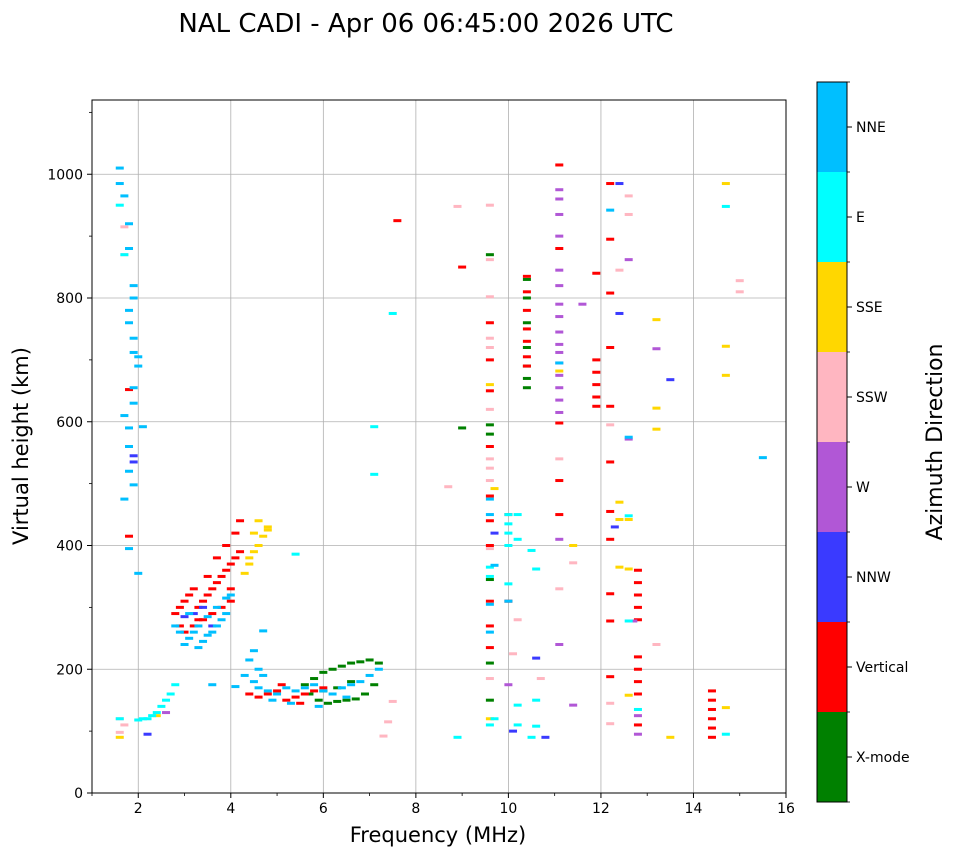 The height and width of the screenshot is (857, 958). I want to click on chart-title: NAL CADI - Apr 06 06:45:00 2026 UTC, so click(425, 24).